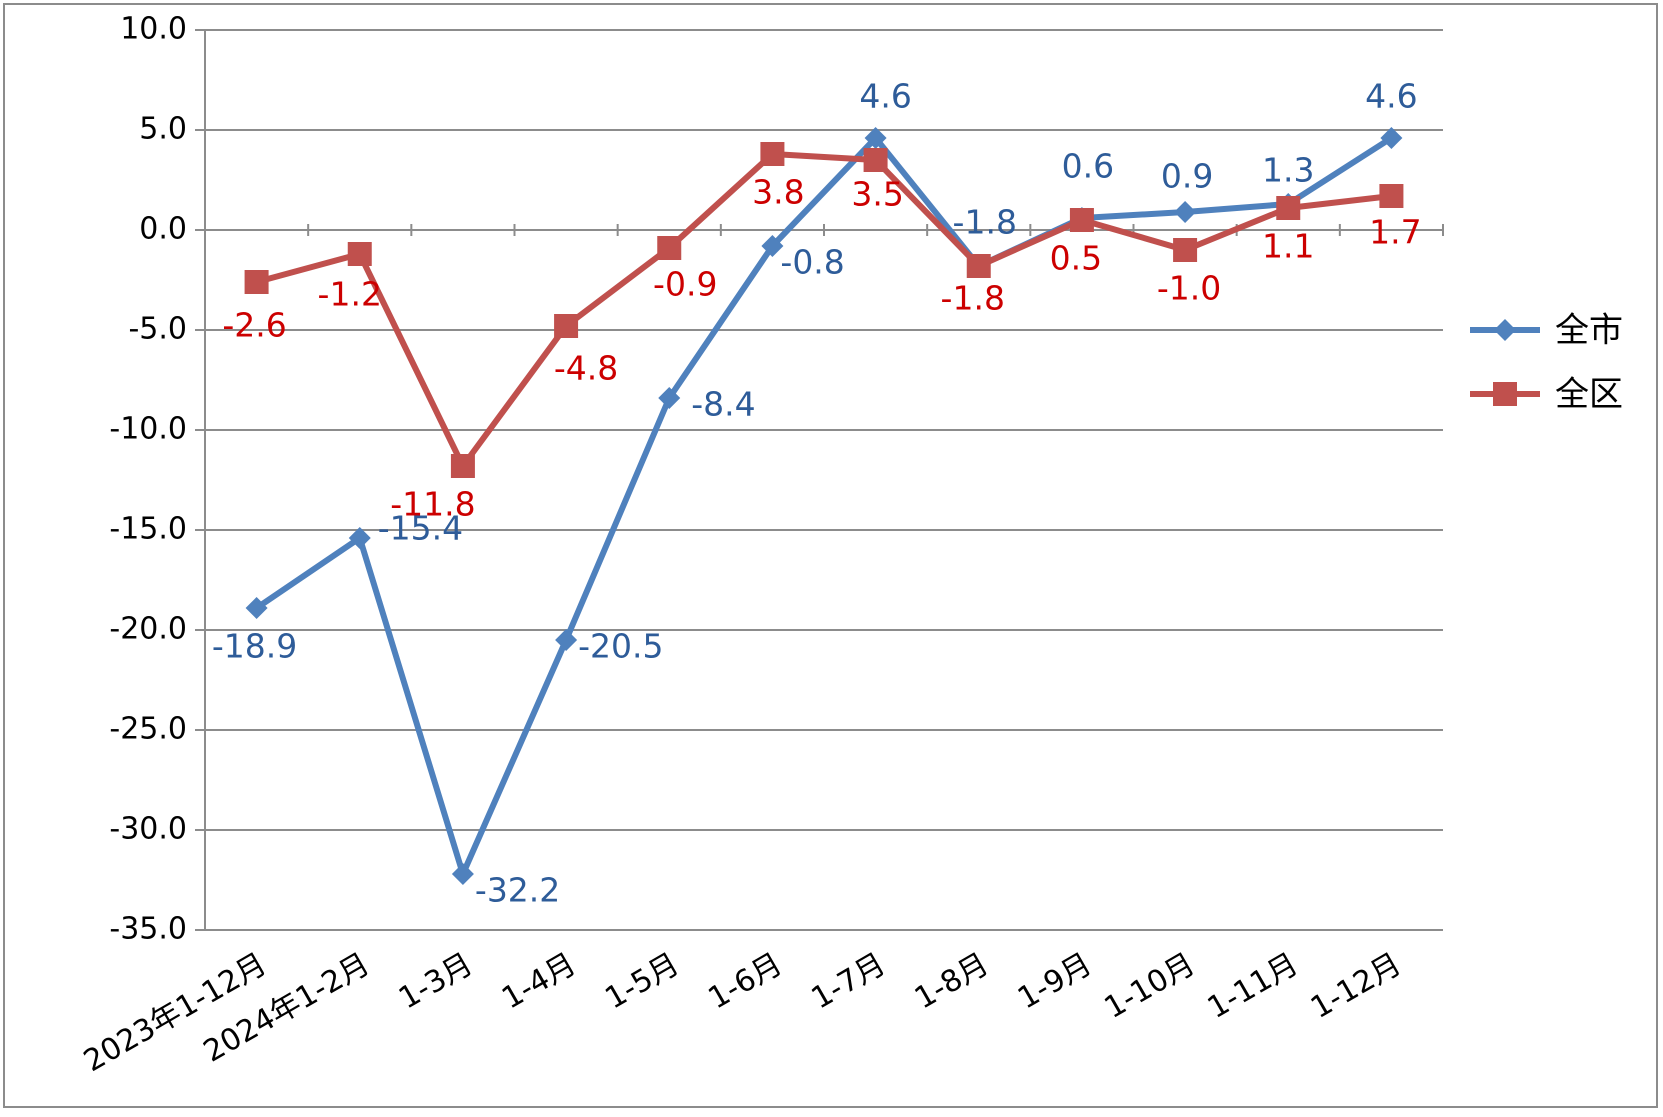  What do you see at coordinates (642, 982) in the screenshot?
I see `x-tick-label: 1-5月` at bounding box center [642, 982].